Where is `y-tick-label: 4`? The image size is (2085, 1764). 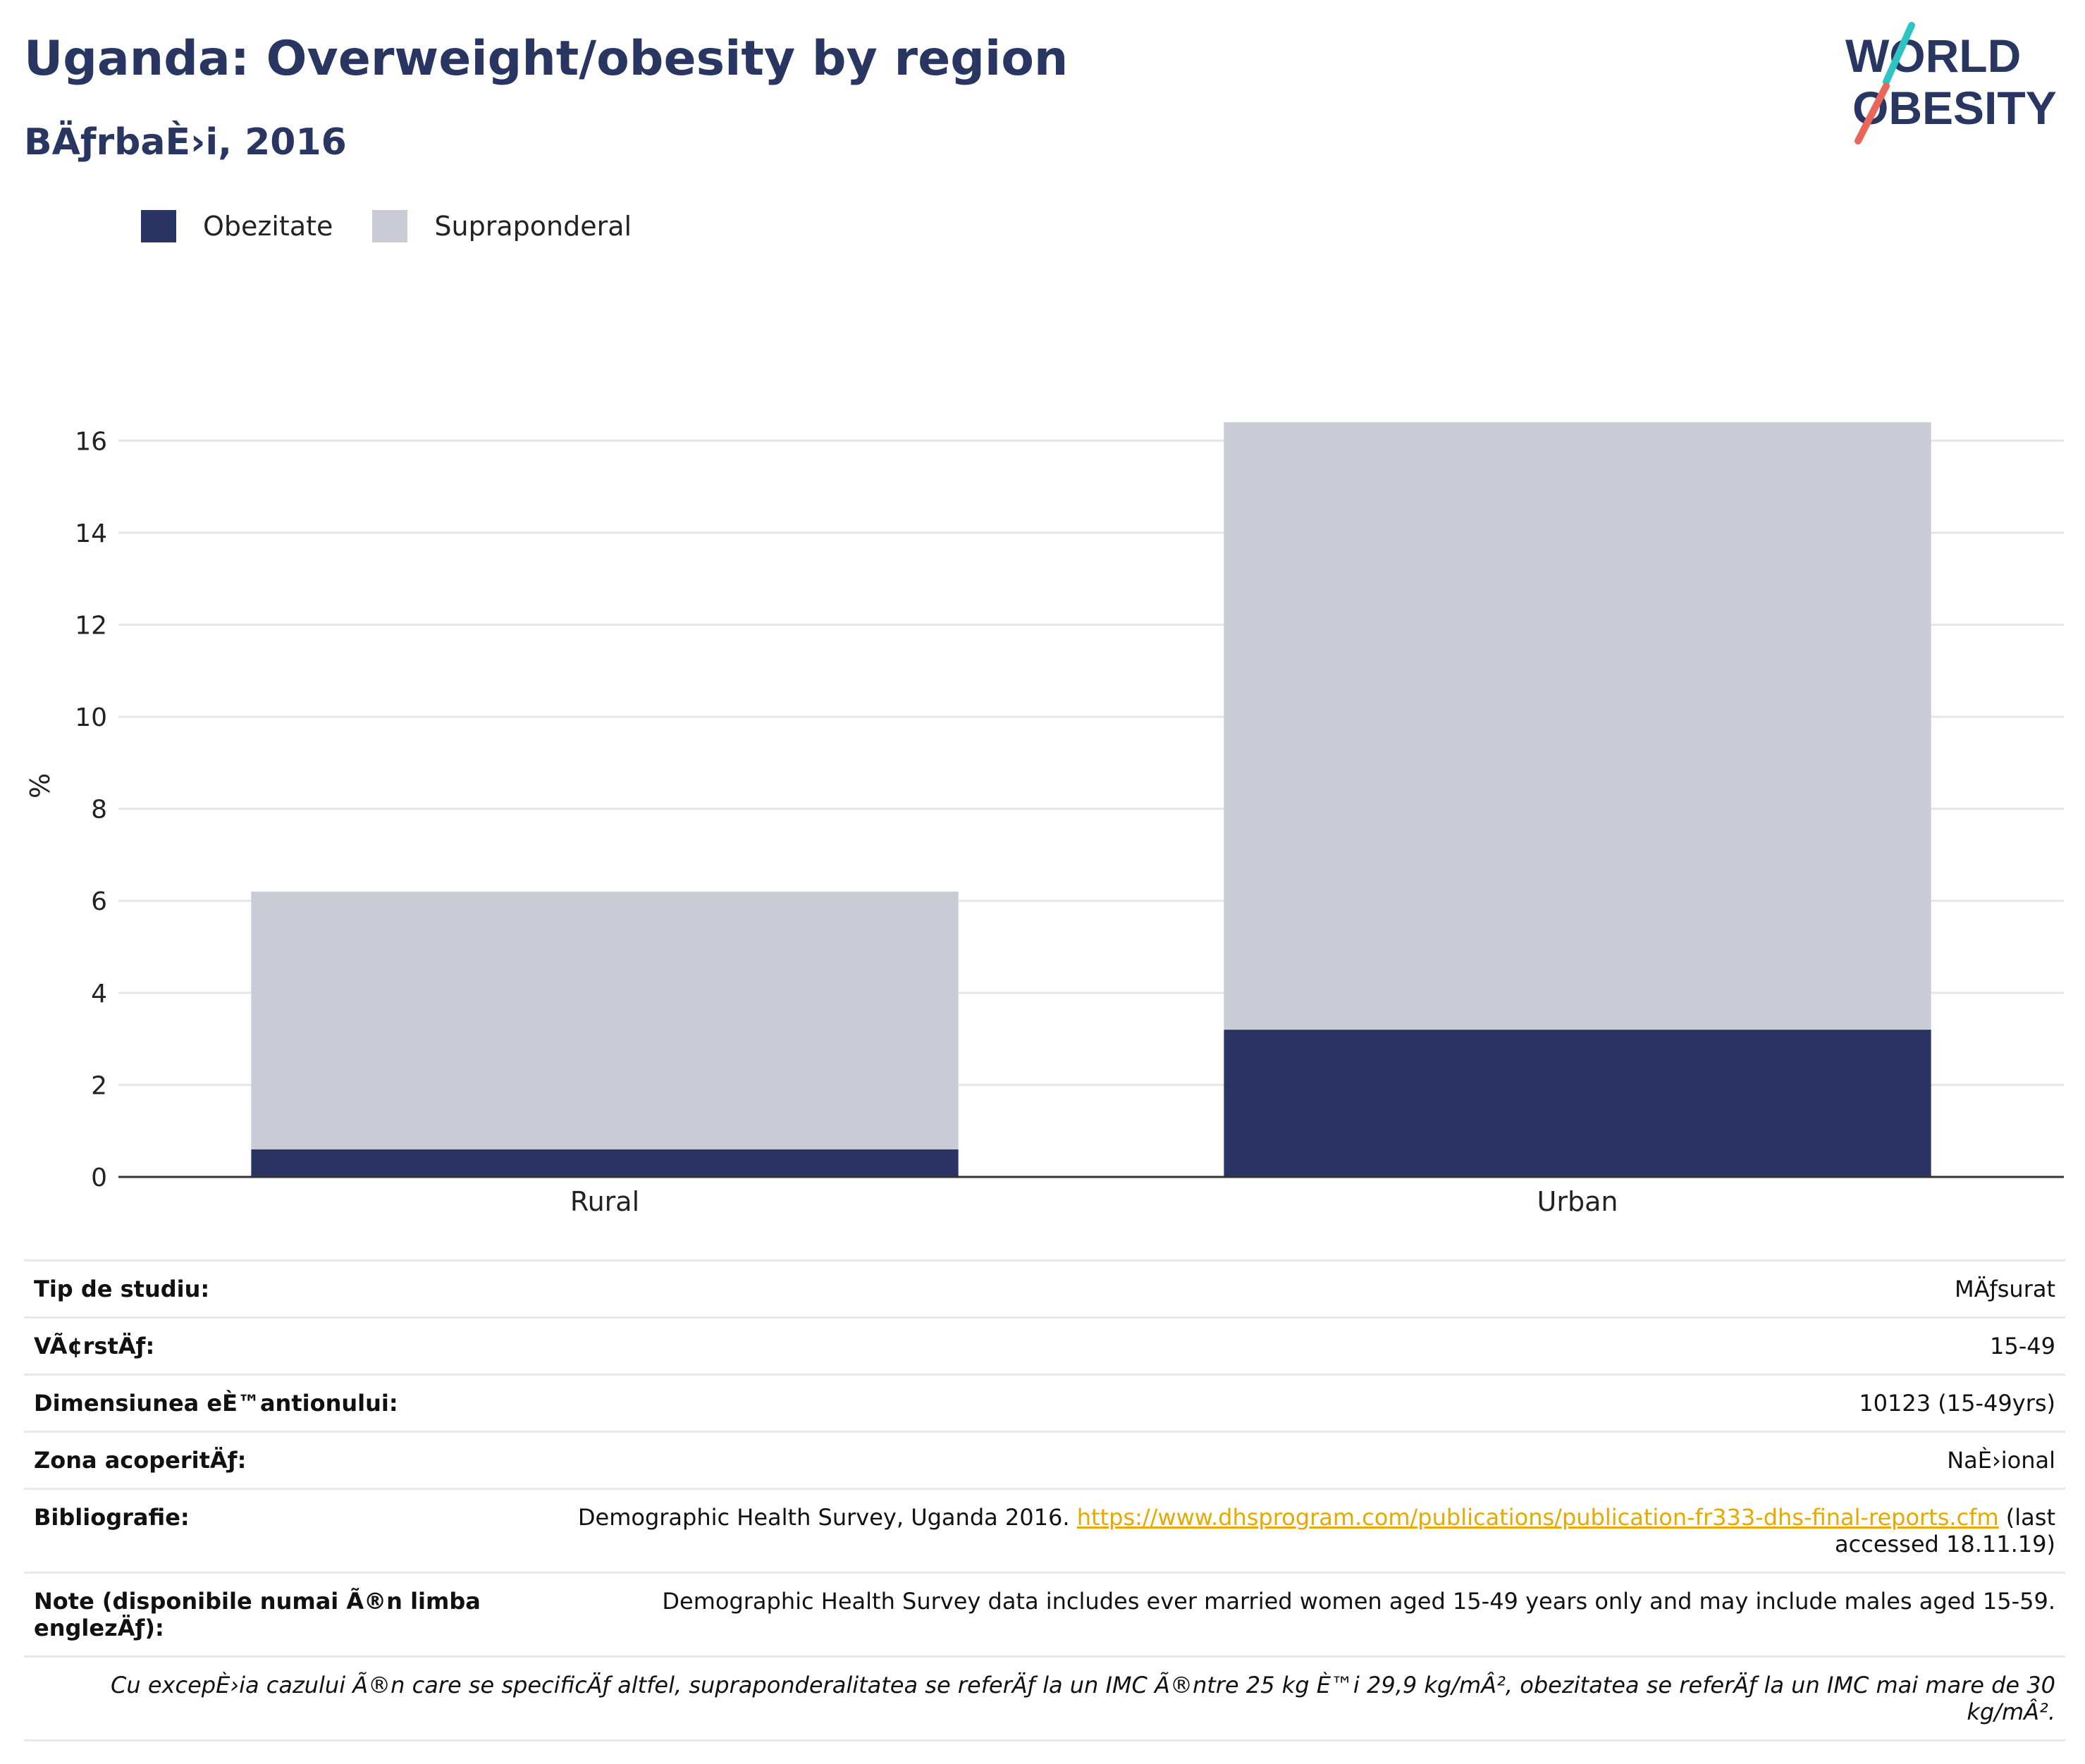 y-tick-label: 4 is located at coordinates (99, 994).